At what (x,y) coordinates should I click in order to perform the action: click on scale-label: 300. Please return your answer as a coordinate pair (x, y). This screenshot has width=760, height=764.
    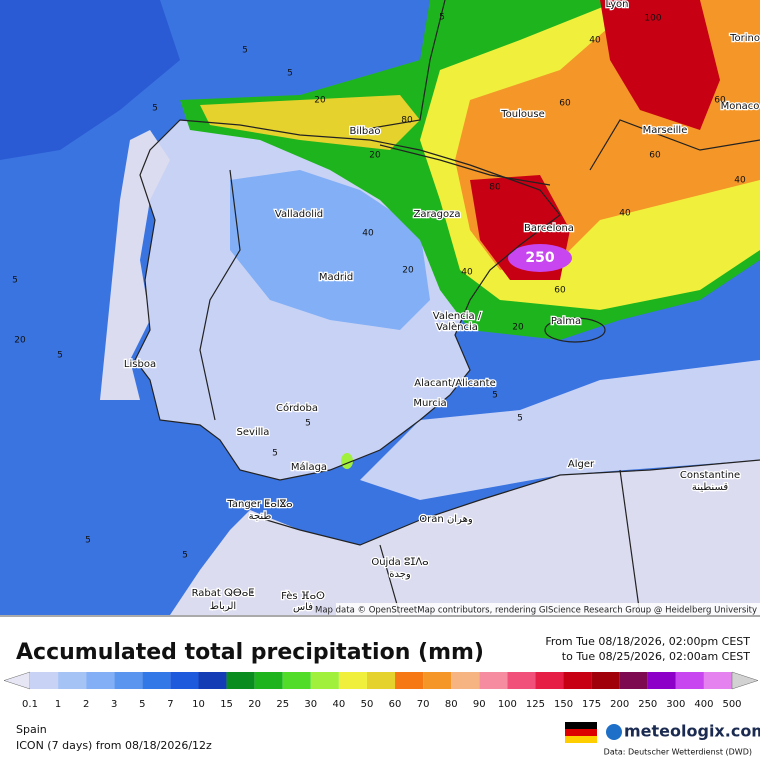
    Looking at the image, I should click on (675, 704).